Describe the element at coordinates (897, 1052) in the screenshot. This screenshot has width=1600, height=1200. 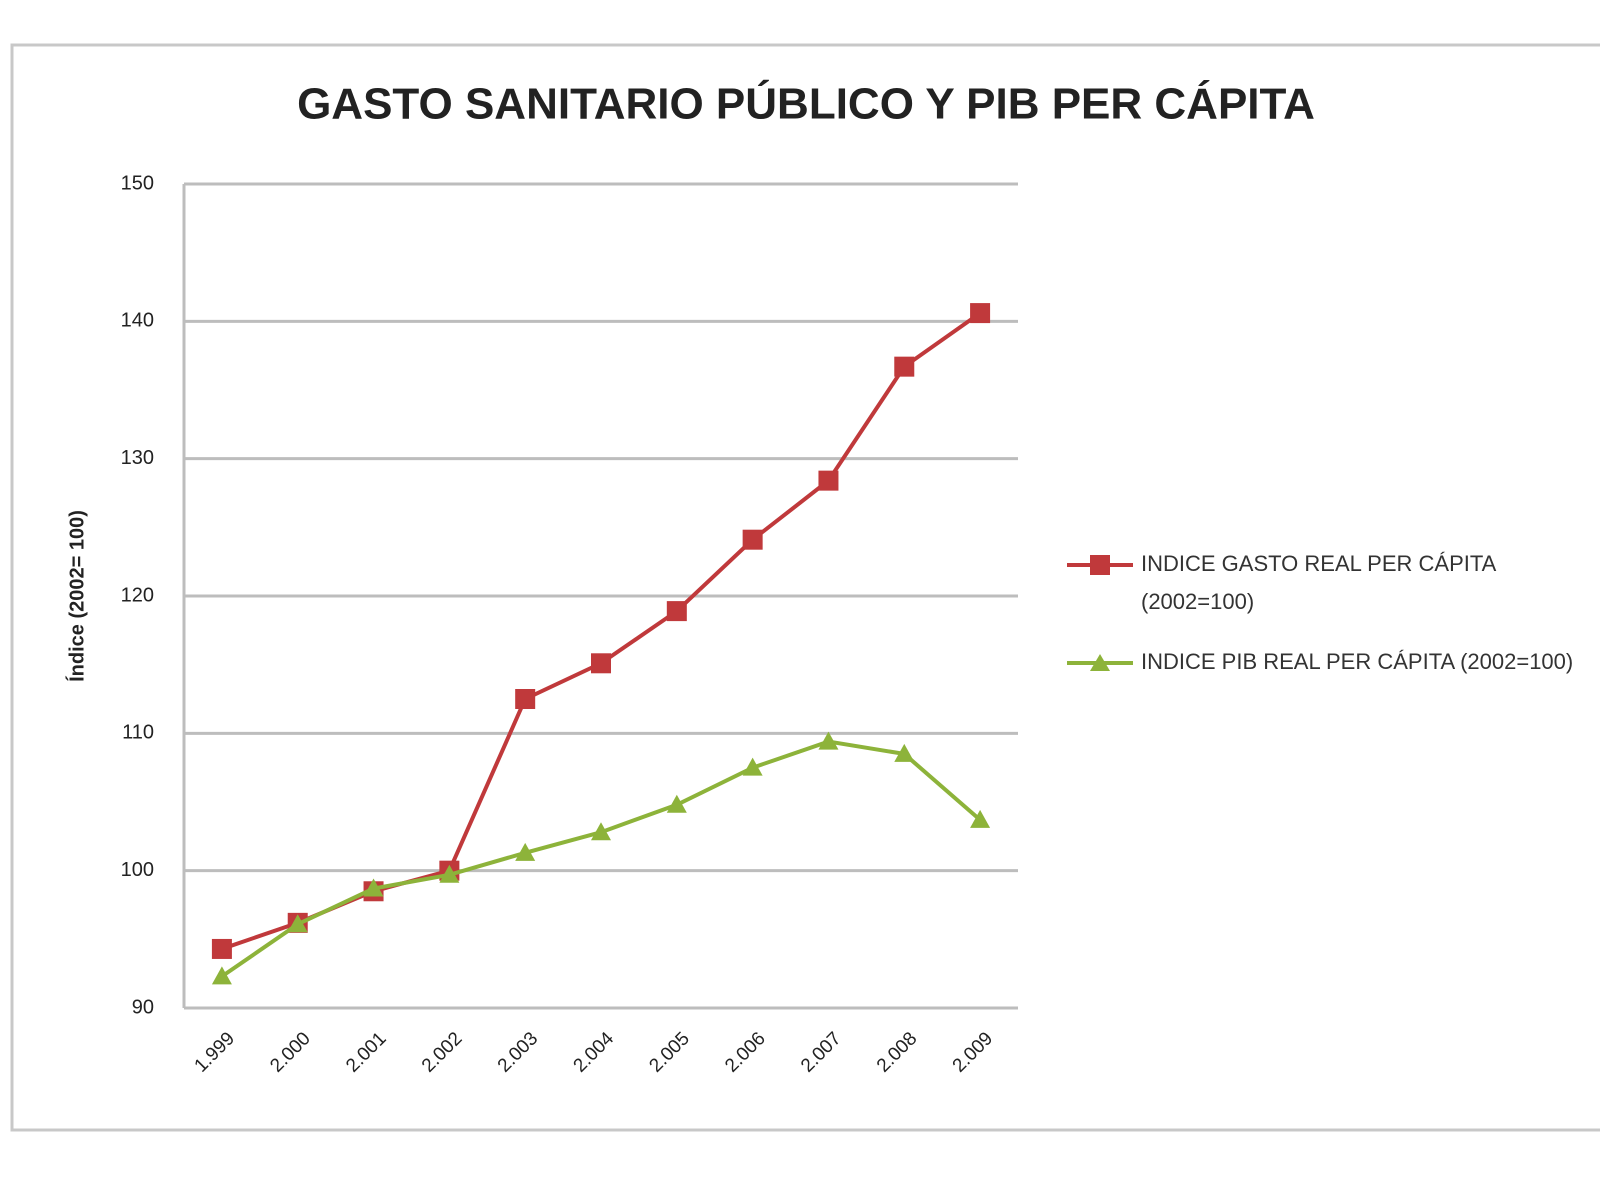
I see `x-tick-label: 2.008` at that location.